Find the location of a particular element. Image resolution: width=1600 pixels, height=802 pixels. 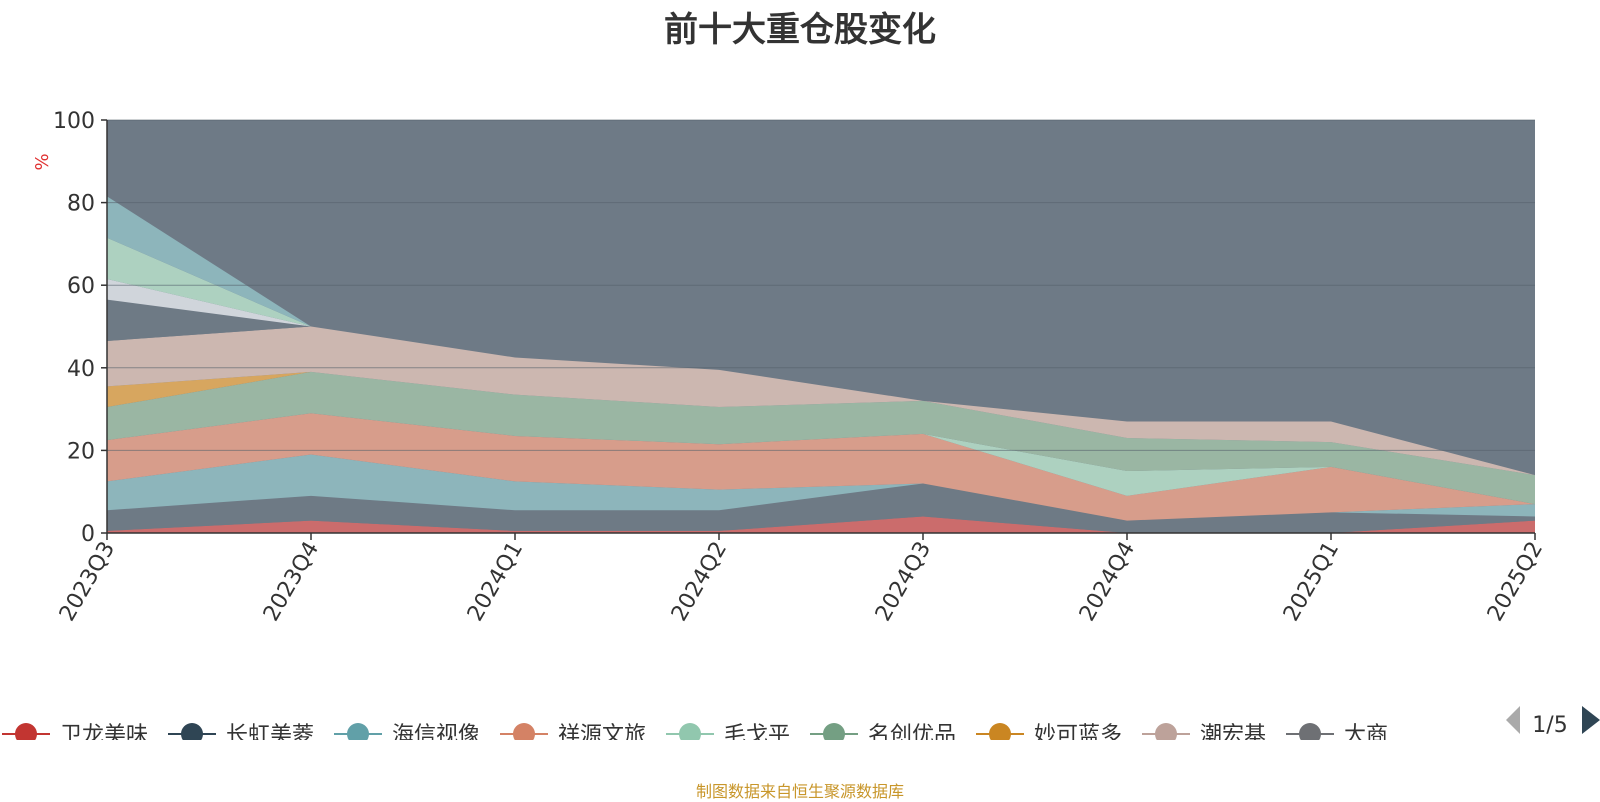

legend-item-3: 海信视像 is located at coordinates (407, 735).